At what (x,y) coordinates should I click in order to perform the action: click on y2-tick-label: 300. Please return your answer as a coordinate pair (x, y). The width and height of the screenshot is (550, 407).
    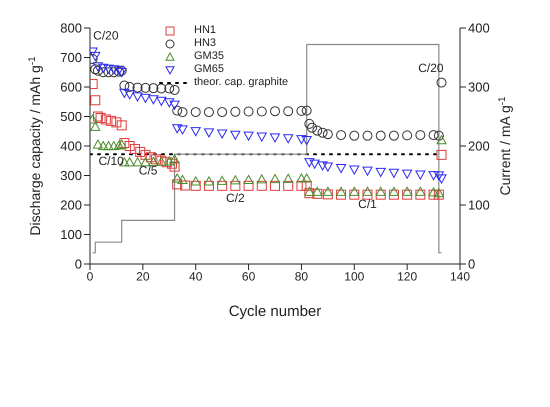
    Looking at the image, I should click on (479, 87).